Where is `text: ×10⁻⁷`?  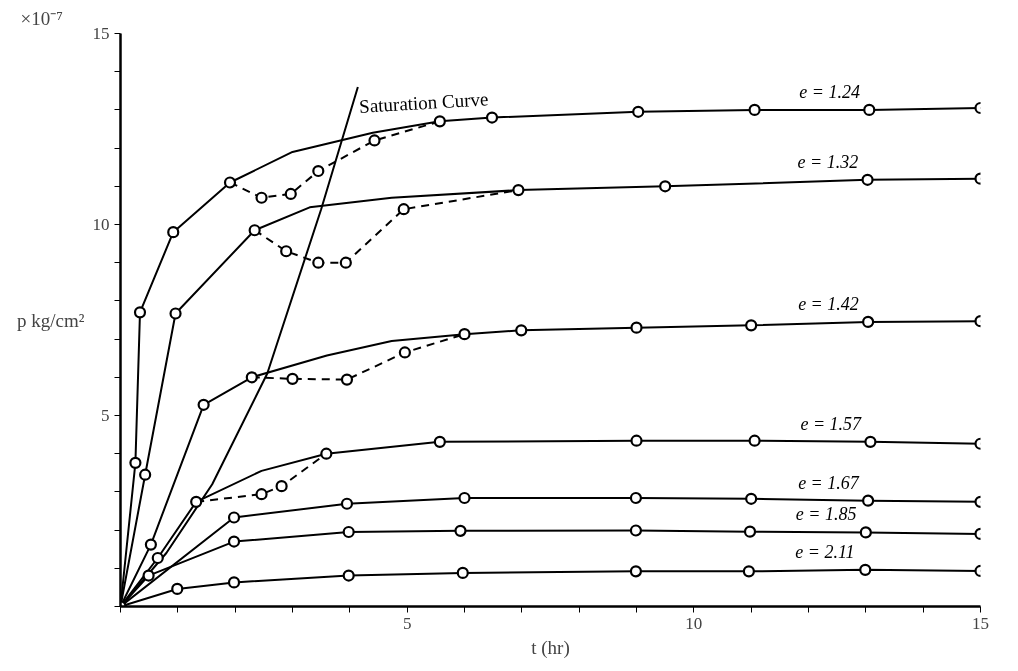 text: ×10⁻⁷ is located at coordinates (41, 18).